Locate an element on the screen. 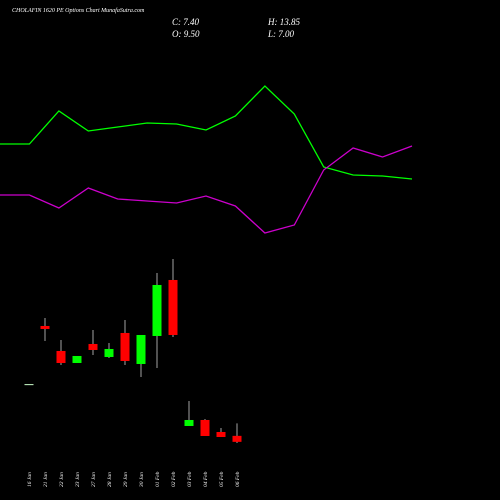  x-tick-label: 30 Jan is located at coordinates (142, 480).